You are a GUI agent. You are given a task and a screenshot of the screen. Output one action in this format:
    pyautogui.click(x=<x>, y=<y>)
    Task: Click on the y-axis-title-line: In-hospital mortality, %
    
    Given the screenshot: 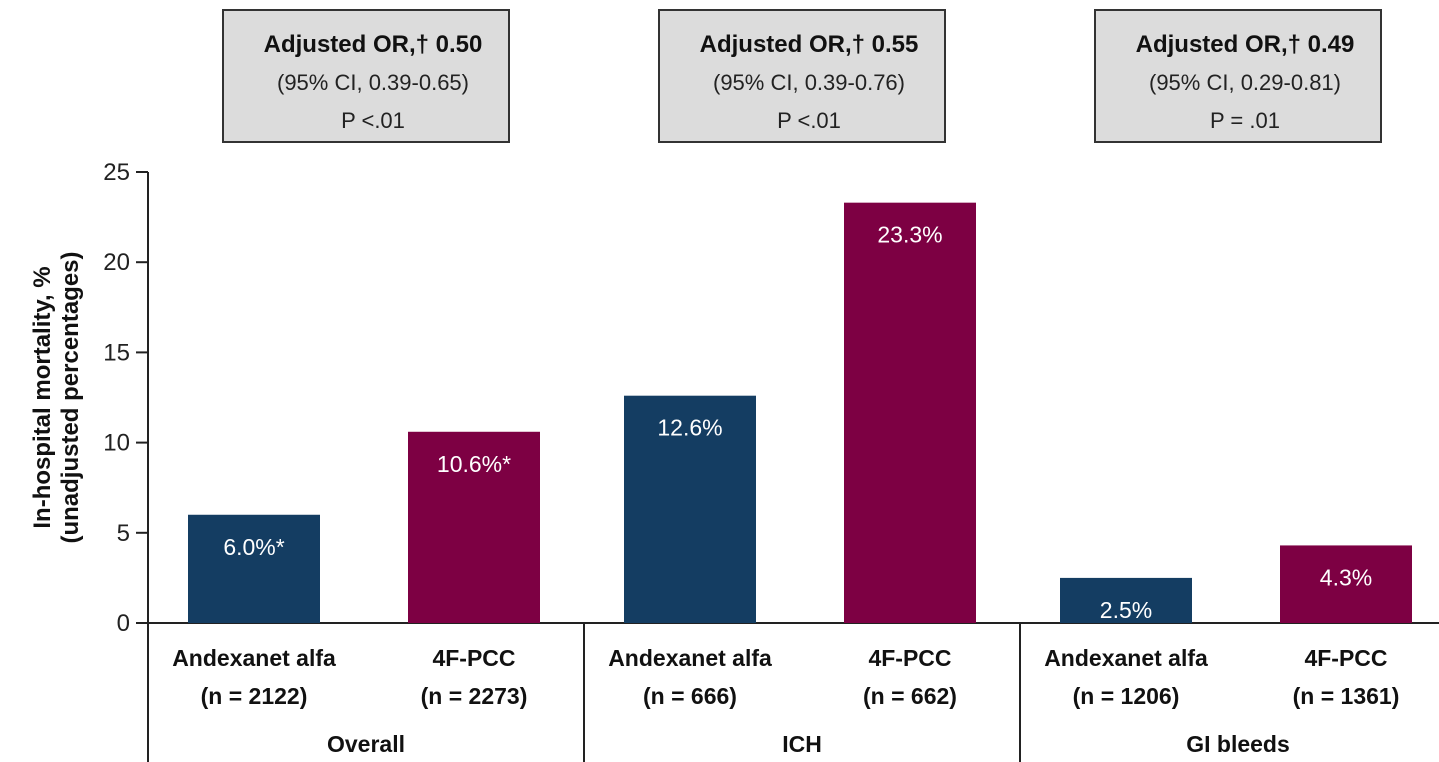 What is the action you would take?
    pyautogui.click(x=42, y=397)
    